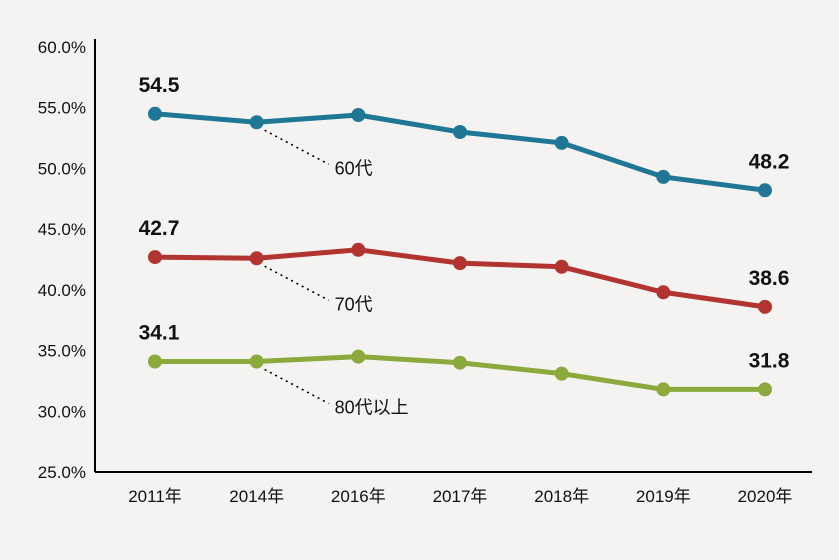 The image size is (839, 560). What do you see at coordinates (159, 85) in the screenshot?
I see `value-label-first: 54.5` at bounding box center [159, 85].